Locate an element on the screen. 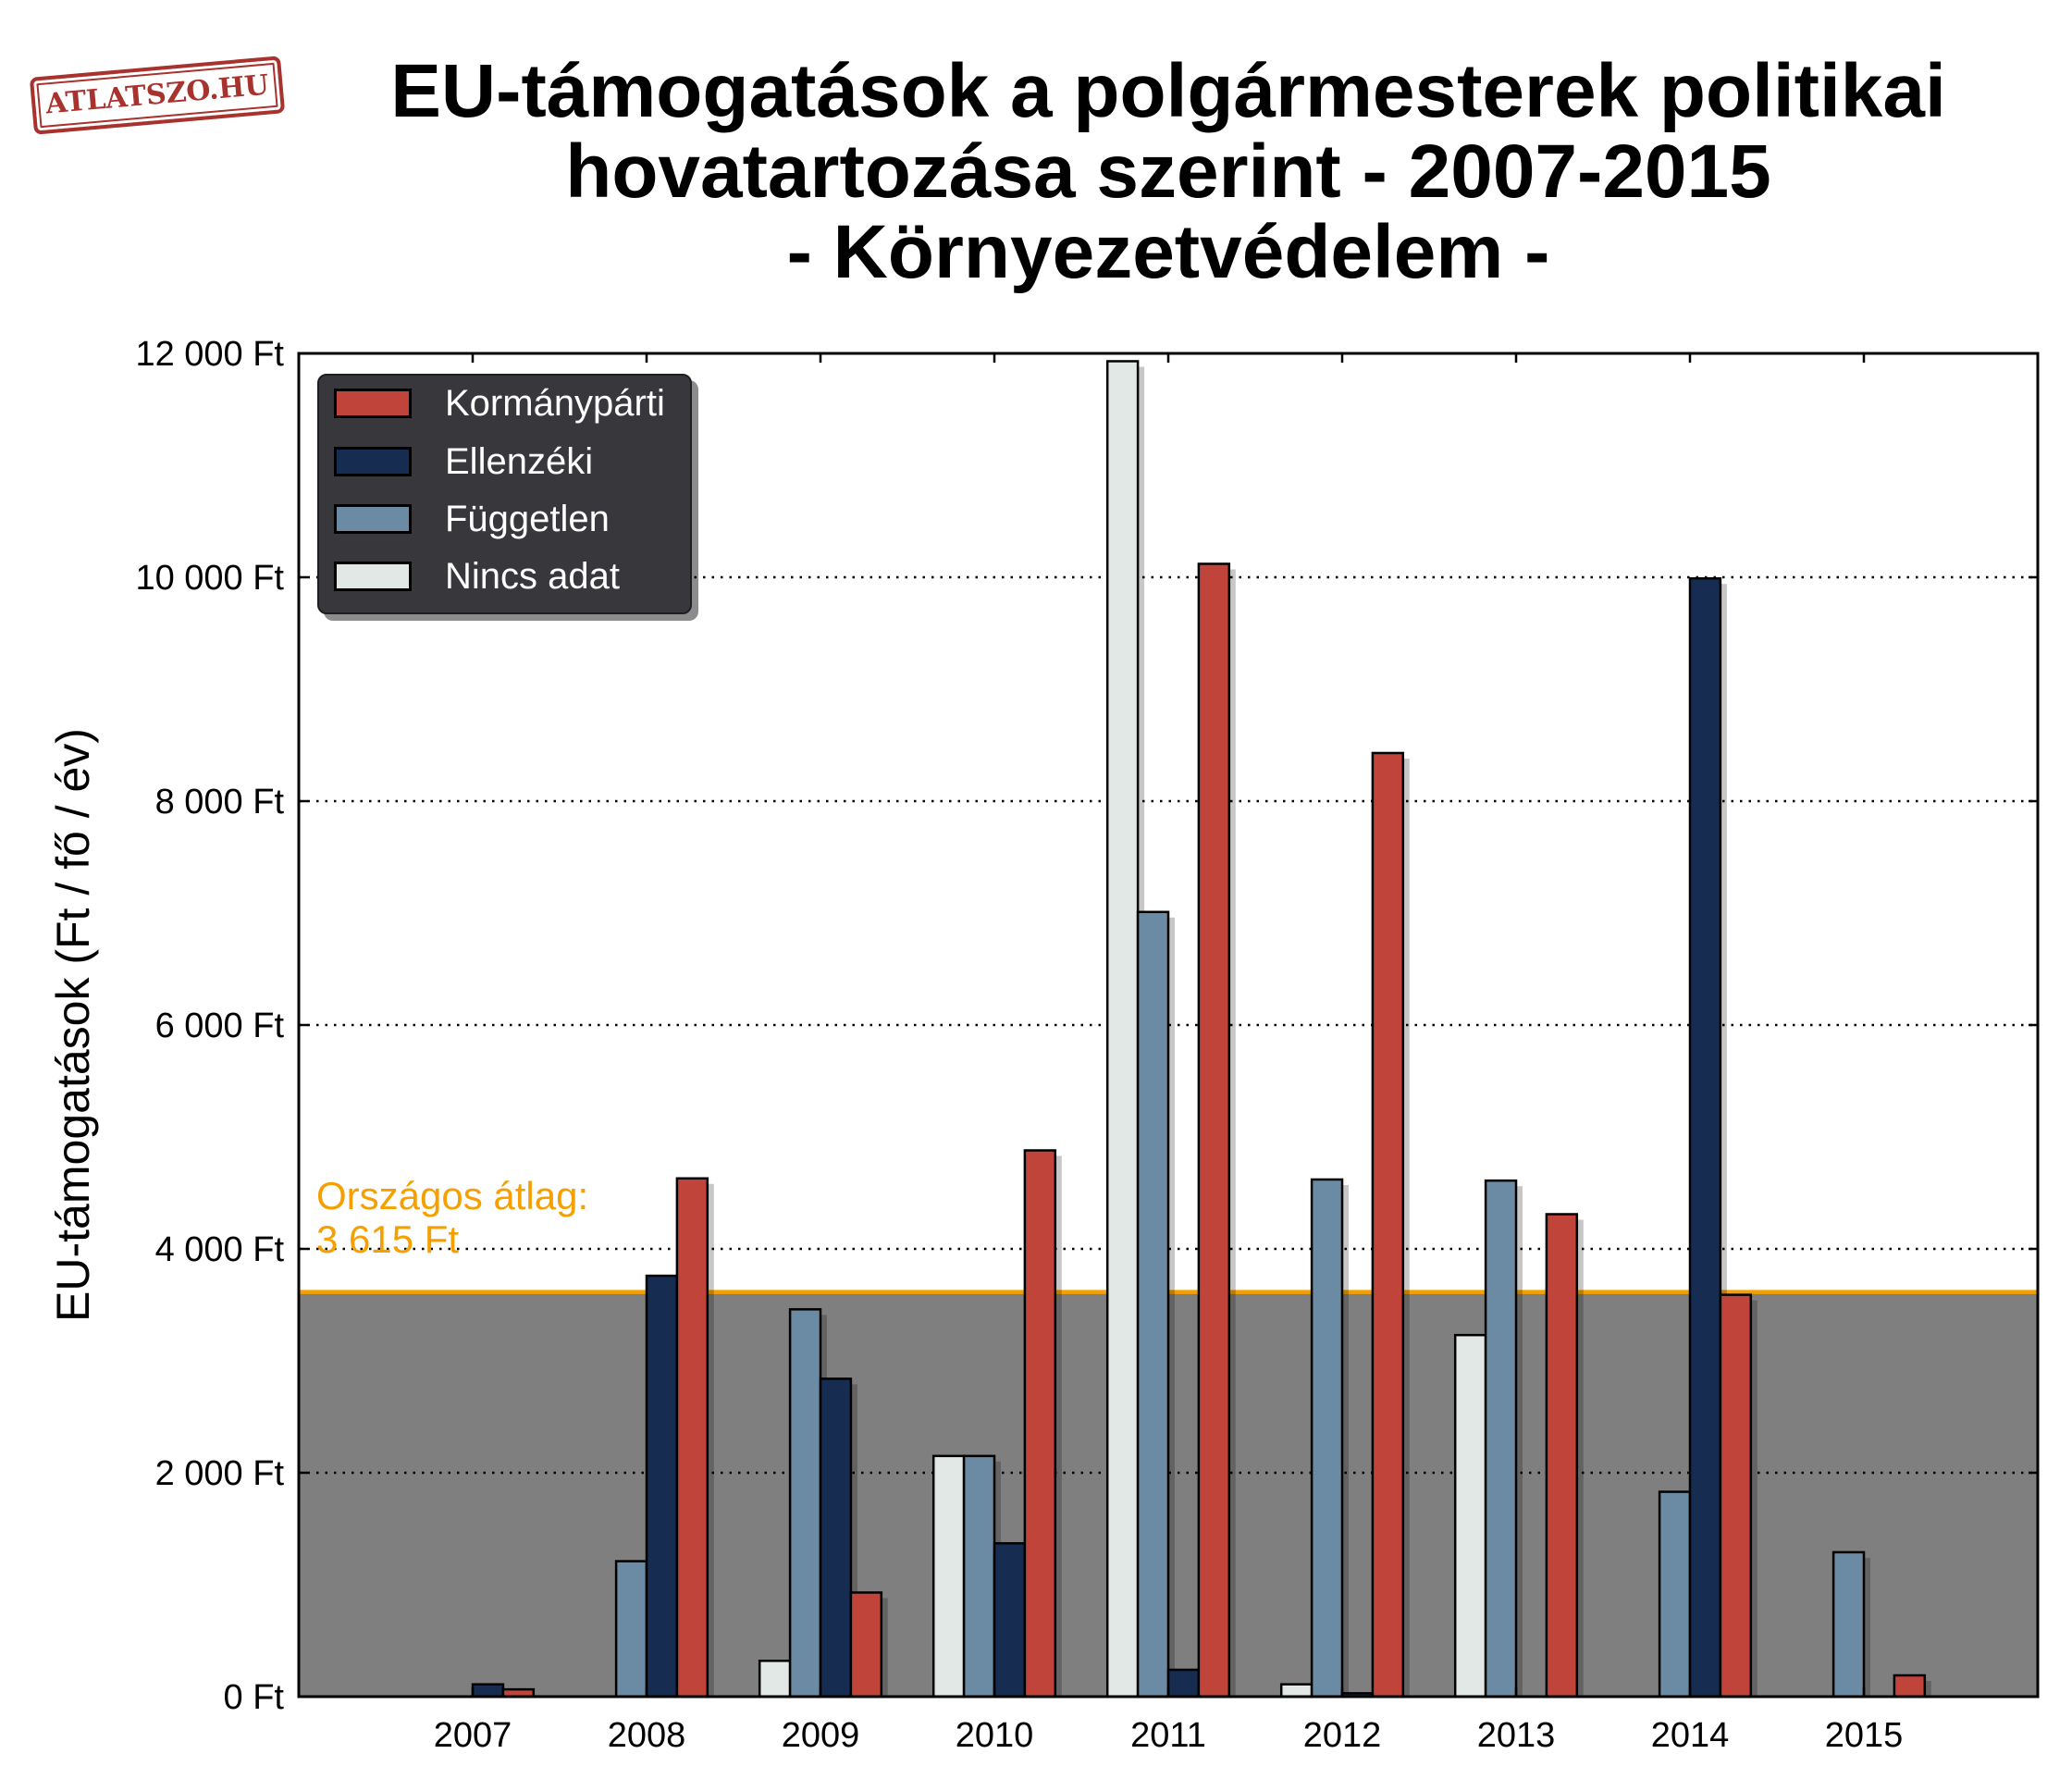 This screenshot has height=1791, width=2072. x-tick-label: 2014 is located at coordinates (1691, 1735).